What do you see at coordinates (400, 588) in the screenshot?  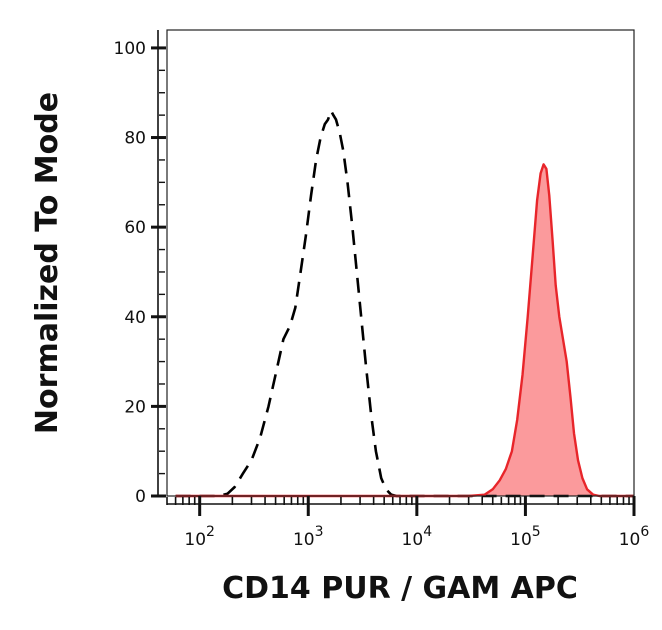 I see `x-axis-title: CD14 PUR / GAM APC` at bounding box center [400, 588].